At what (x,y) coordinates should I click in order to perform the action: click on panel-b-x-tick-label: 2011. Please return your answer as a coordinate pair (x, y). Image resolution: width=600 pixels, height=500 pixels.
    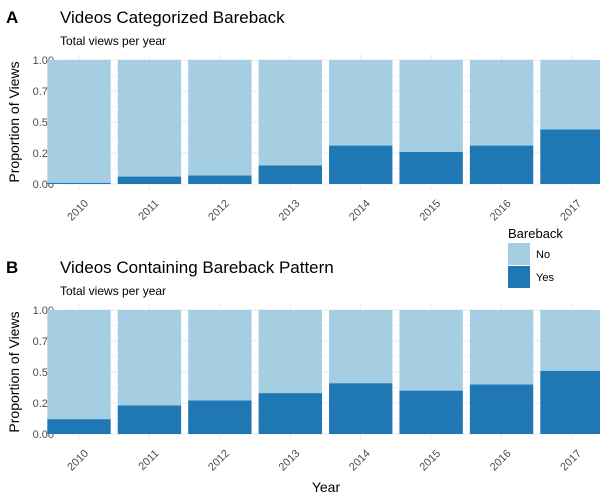
    Looking at the image, I should click on (148, 460).